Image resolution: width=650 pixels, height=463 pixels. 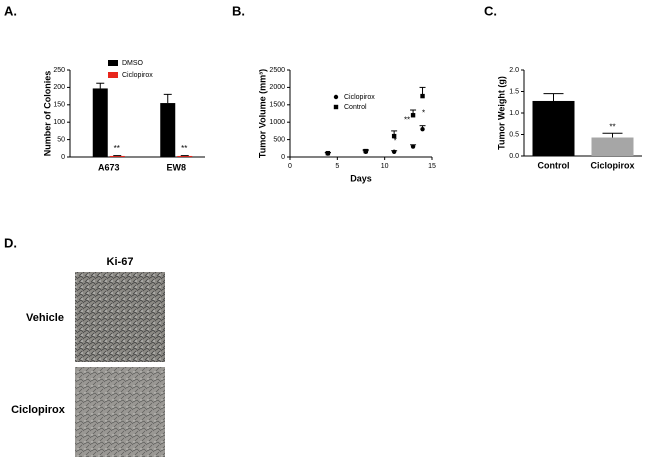 What do you see at coordinates (176, 167) in the screenshot?
I see `x-tick-label: EW8` at bounding box center [176, 167].